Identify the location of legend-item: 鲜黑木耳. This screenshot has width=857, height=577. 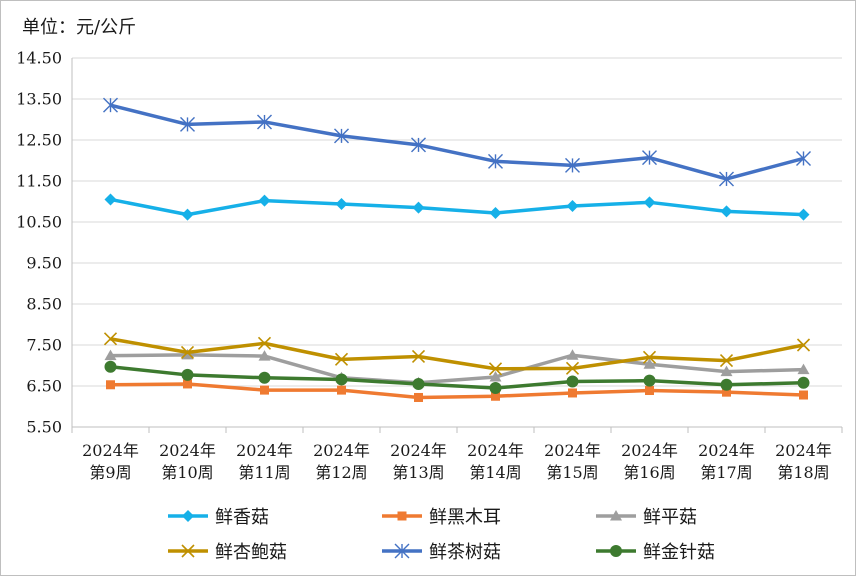
(441, 517).